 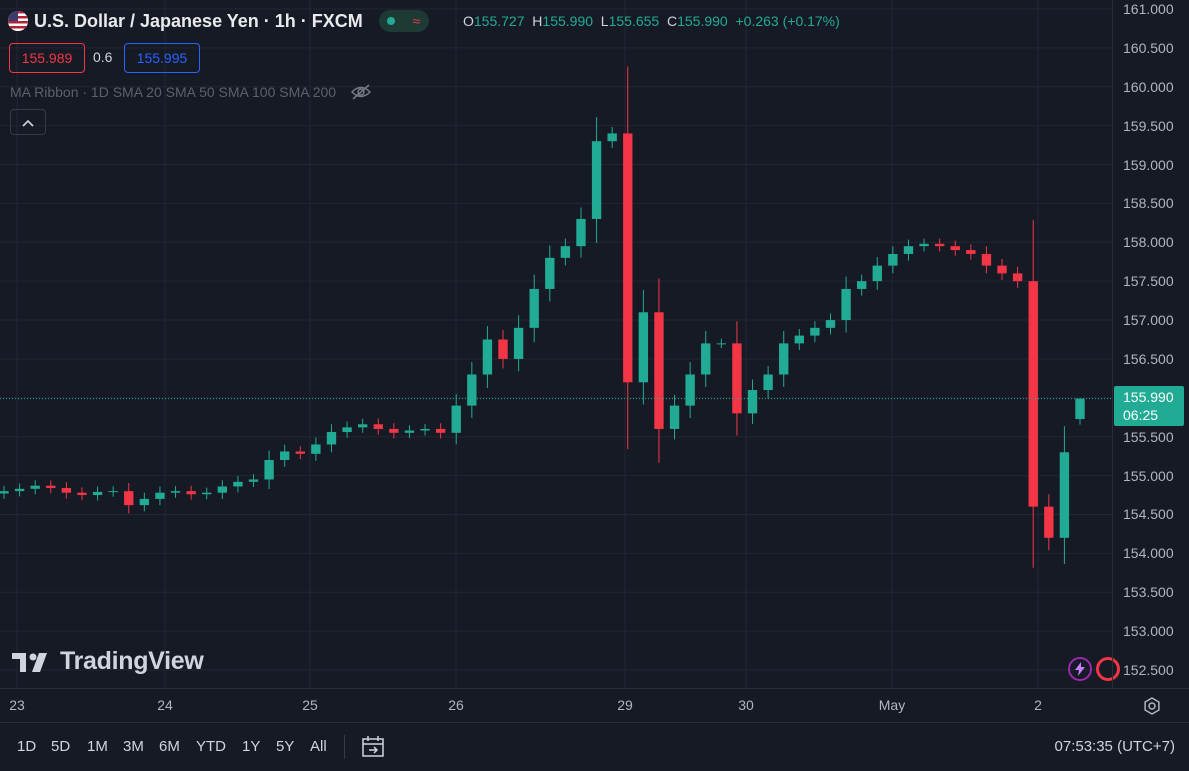 I want to click on price-tick-label: 159.000, so click(x=1148, y=164).